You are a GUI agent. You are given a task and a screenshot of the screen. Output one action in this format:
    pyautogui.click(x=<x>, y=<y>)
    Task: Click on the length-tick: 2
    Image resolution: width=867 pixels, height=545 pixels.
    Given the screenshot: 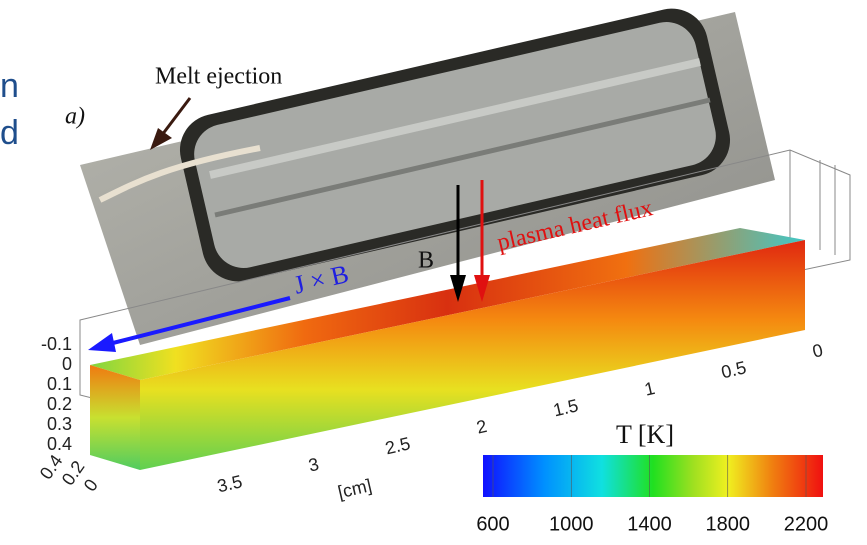 What is the action you would take?
    pyautogui.click(x=482, y=427)
    